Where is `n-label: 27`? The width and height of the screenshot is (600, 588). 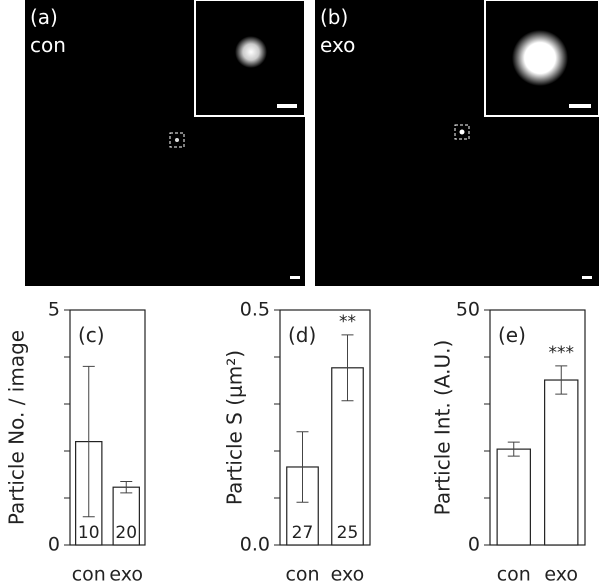 n-label: 27 is located at coordinates (303, 533).